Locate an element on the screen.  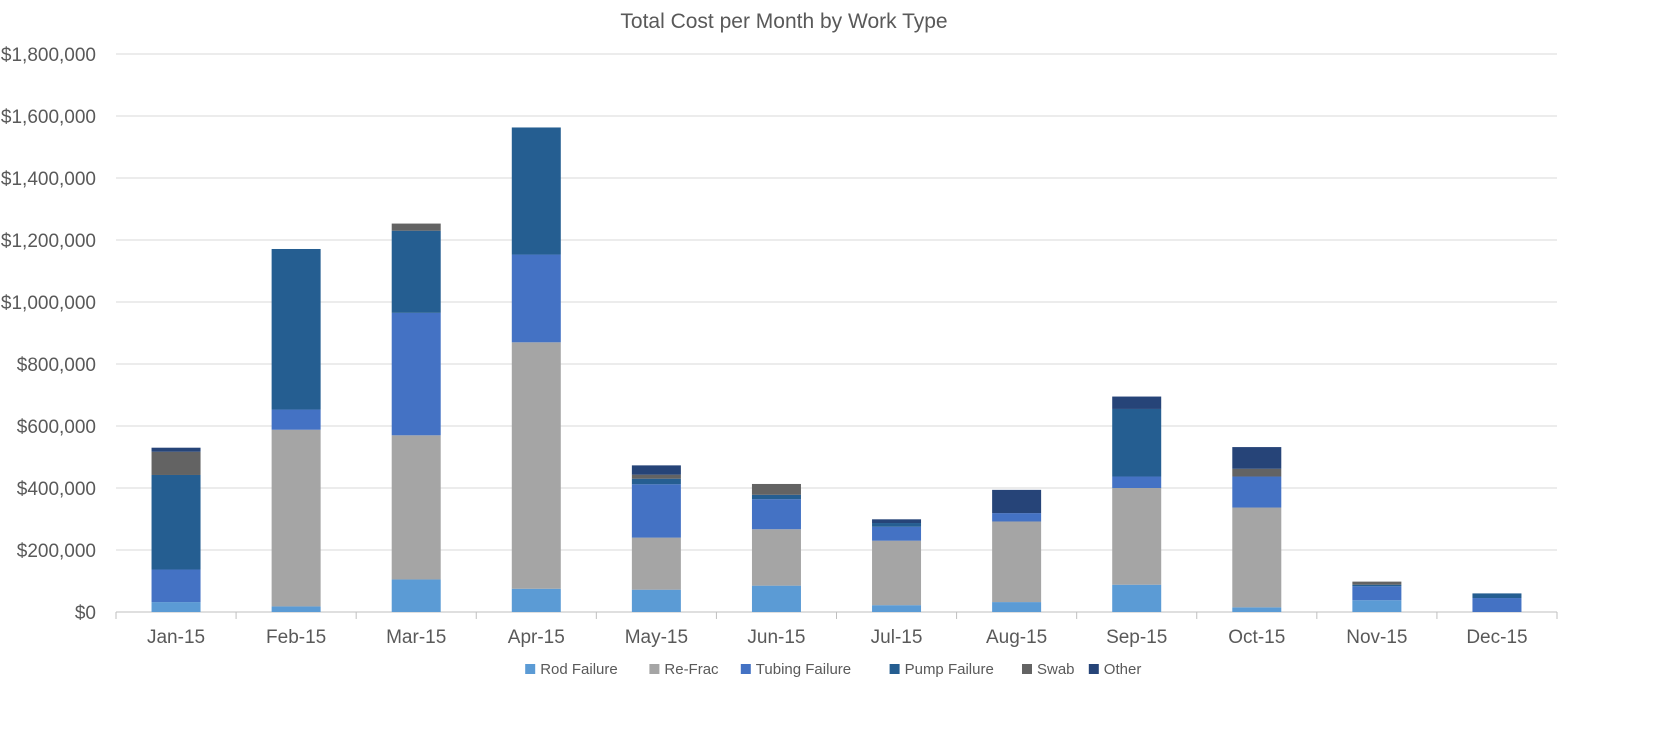
x-tick-label: May-15 is located at coordinates (656, 637).